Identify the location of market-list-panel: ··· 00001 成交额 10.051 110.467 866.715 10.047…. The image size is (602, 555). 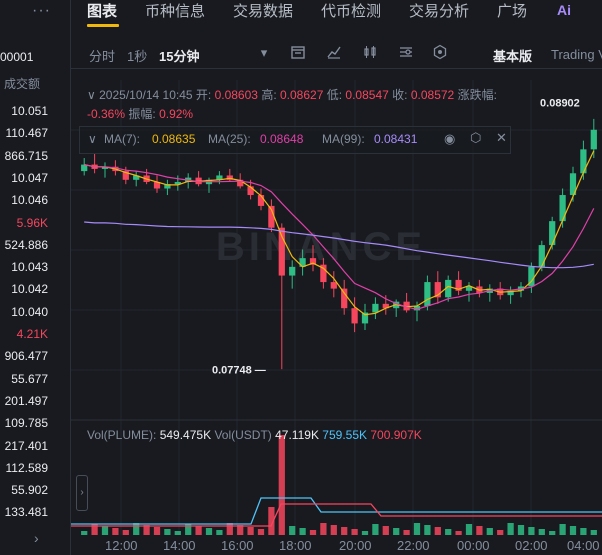
(35, 277).